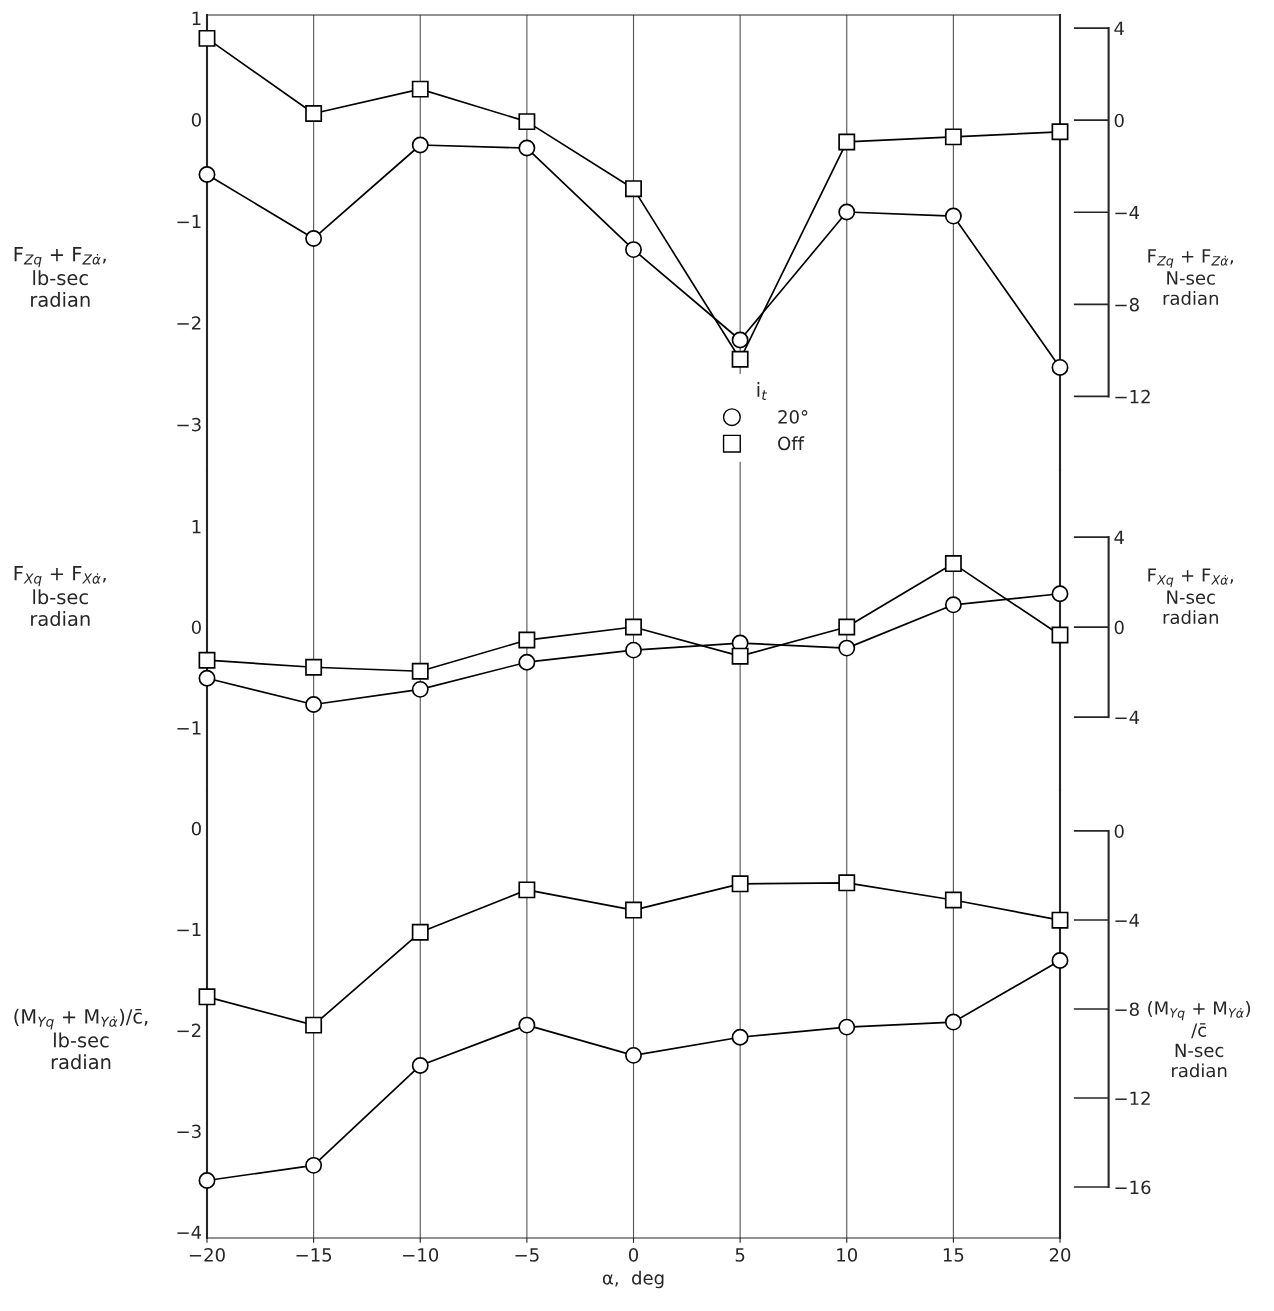 This screenshot has height=1311, width=1274. Describe the element at coordinates (762, 390) in the screenshot. I see `legend-title: i$_{t}$` at that location.